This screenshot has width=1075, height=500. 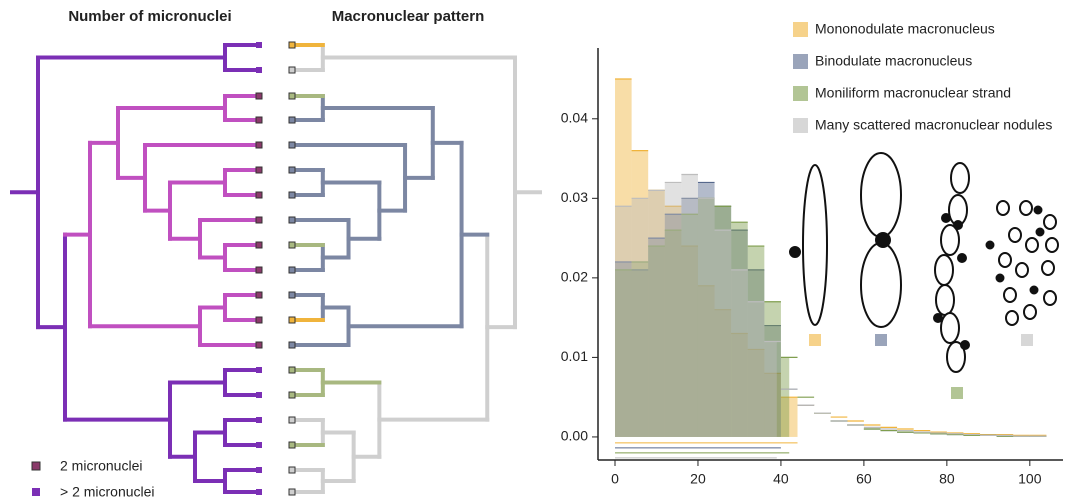 I want to click on legend-label: 2 micronuclei, so click(x=101, y=466).